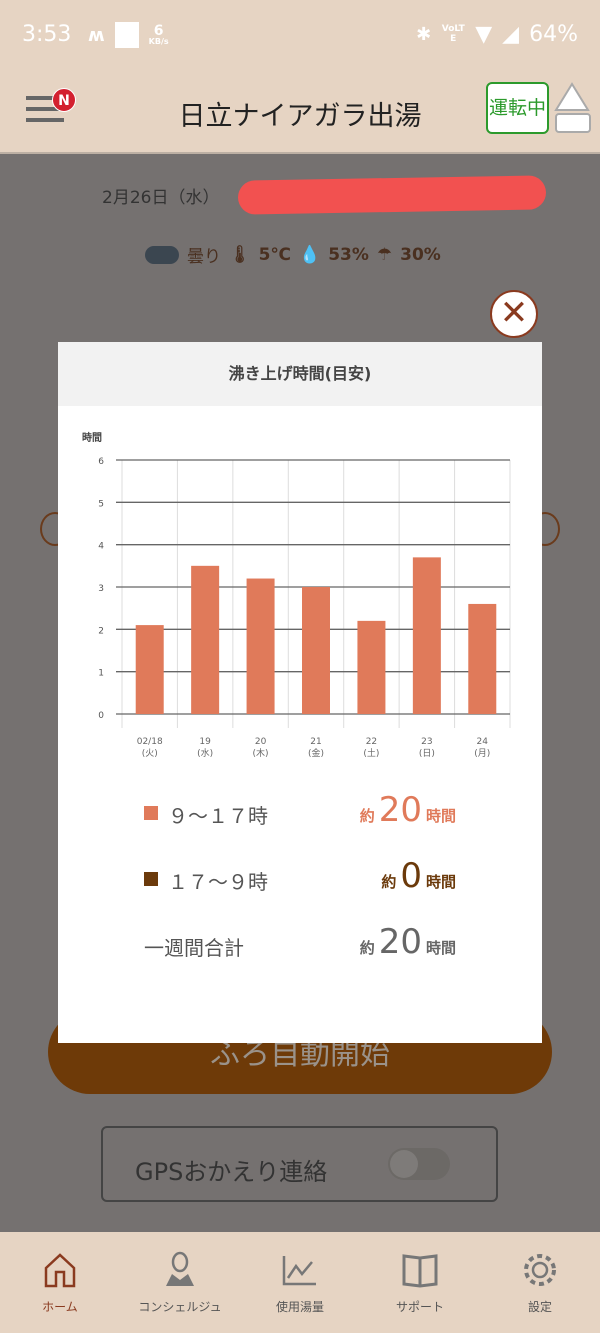 The width and height of the screenshot is (600, 1333). What do you see at coordinates (231, 1172) in the screenshot?
I see `gps-label: GPSおかえり連絡` at bounding box center [231, 1172].